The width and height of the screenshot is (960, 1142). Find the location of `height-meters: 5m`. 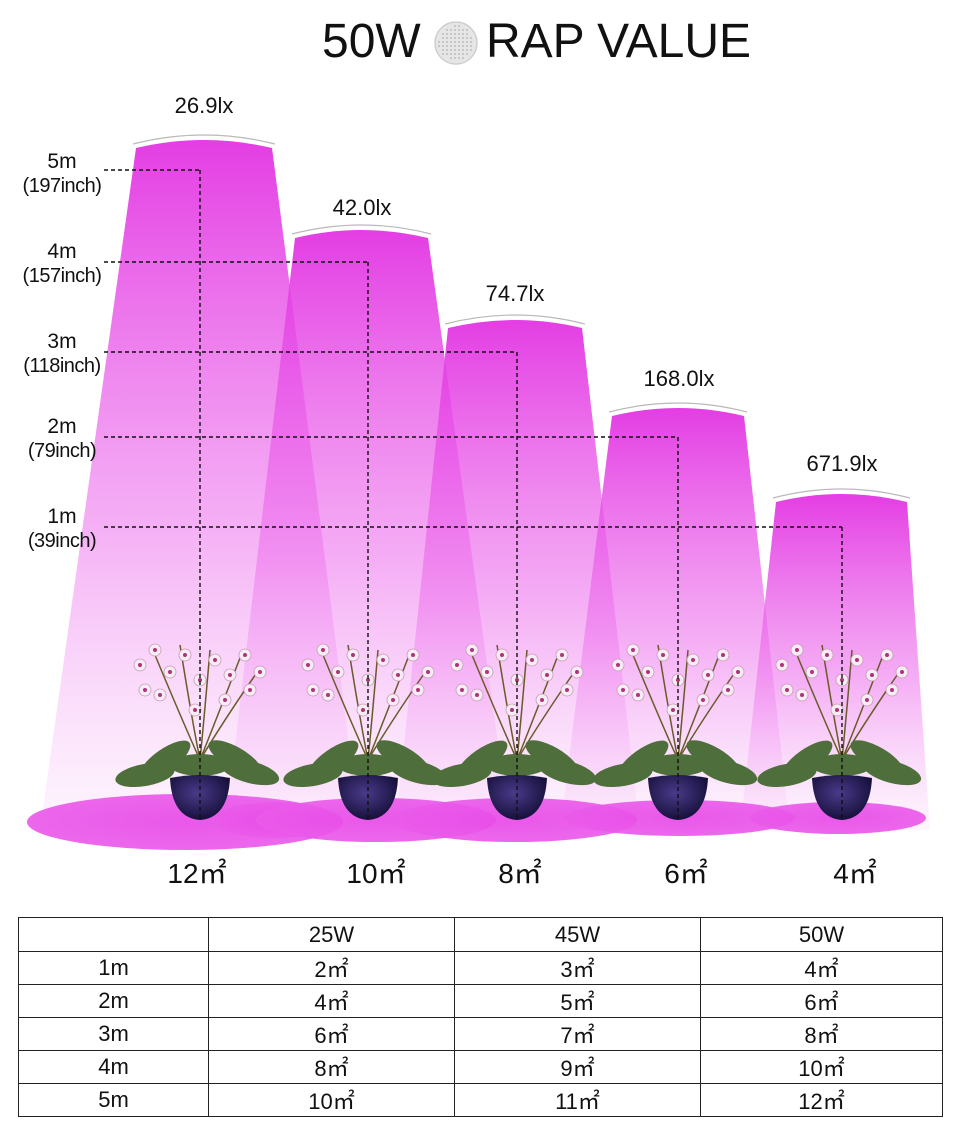

height-meters: 5m is located at coordinates (62, 161).